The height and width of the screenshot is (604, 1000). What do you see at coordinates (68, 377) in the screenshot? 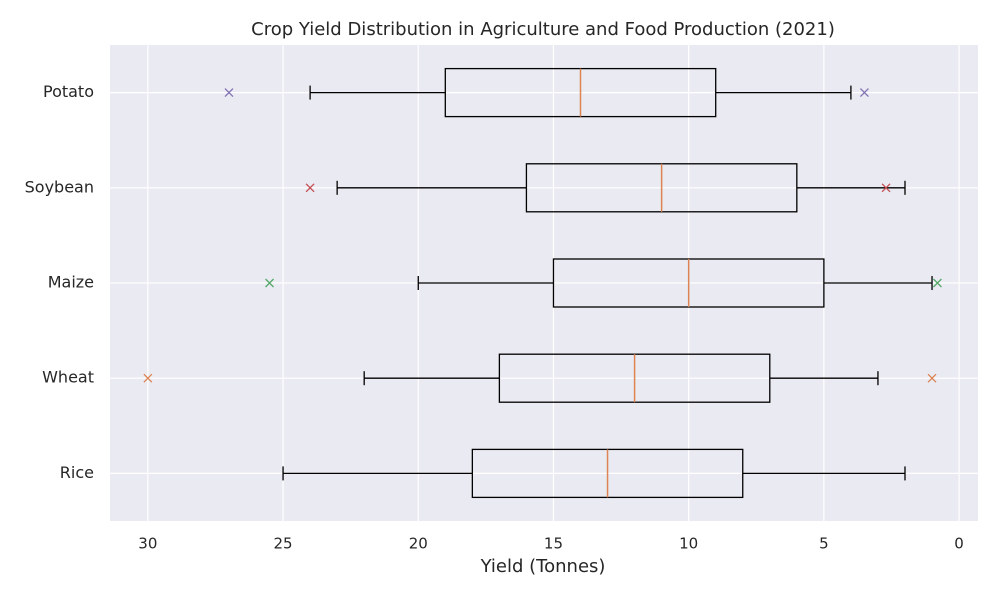
I see `y-tick-label: Wheat` at bounding box center [68, 377].